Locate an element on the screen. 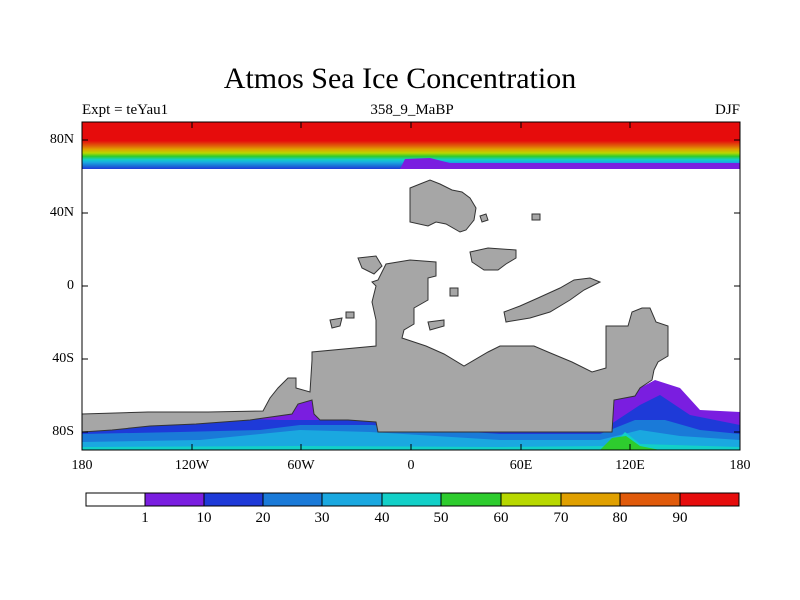 Image resolution: width=800 pixels, height=600 pixels. y-tick-label: 80S is located at coordinates (63, 431).